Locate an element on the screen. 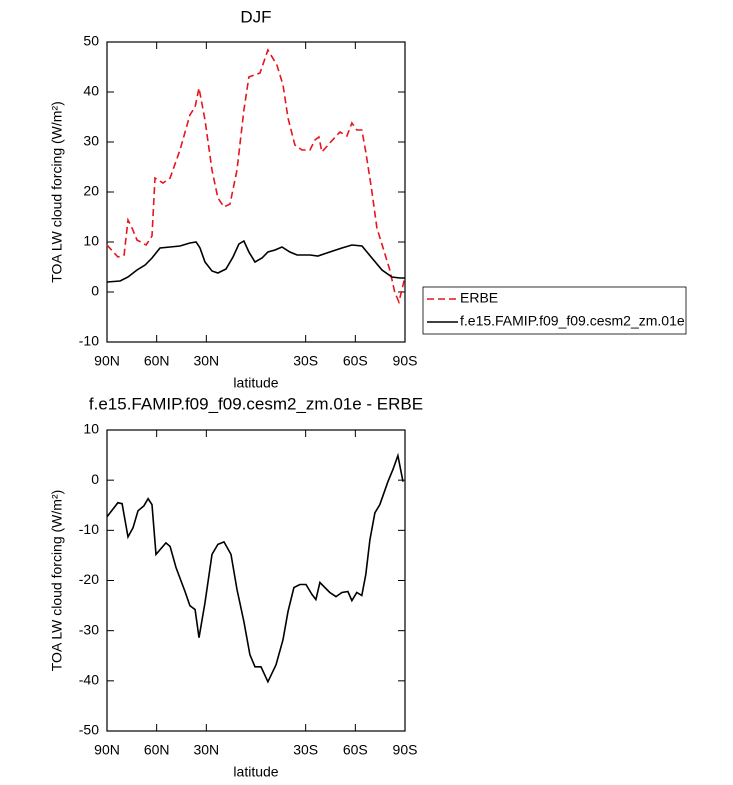 The width and height of the screenshot is (733, 785). legend-box is located at coordinates (554, 310).